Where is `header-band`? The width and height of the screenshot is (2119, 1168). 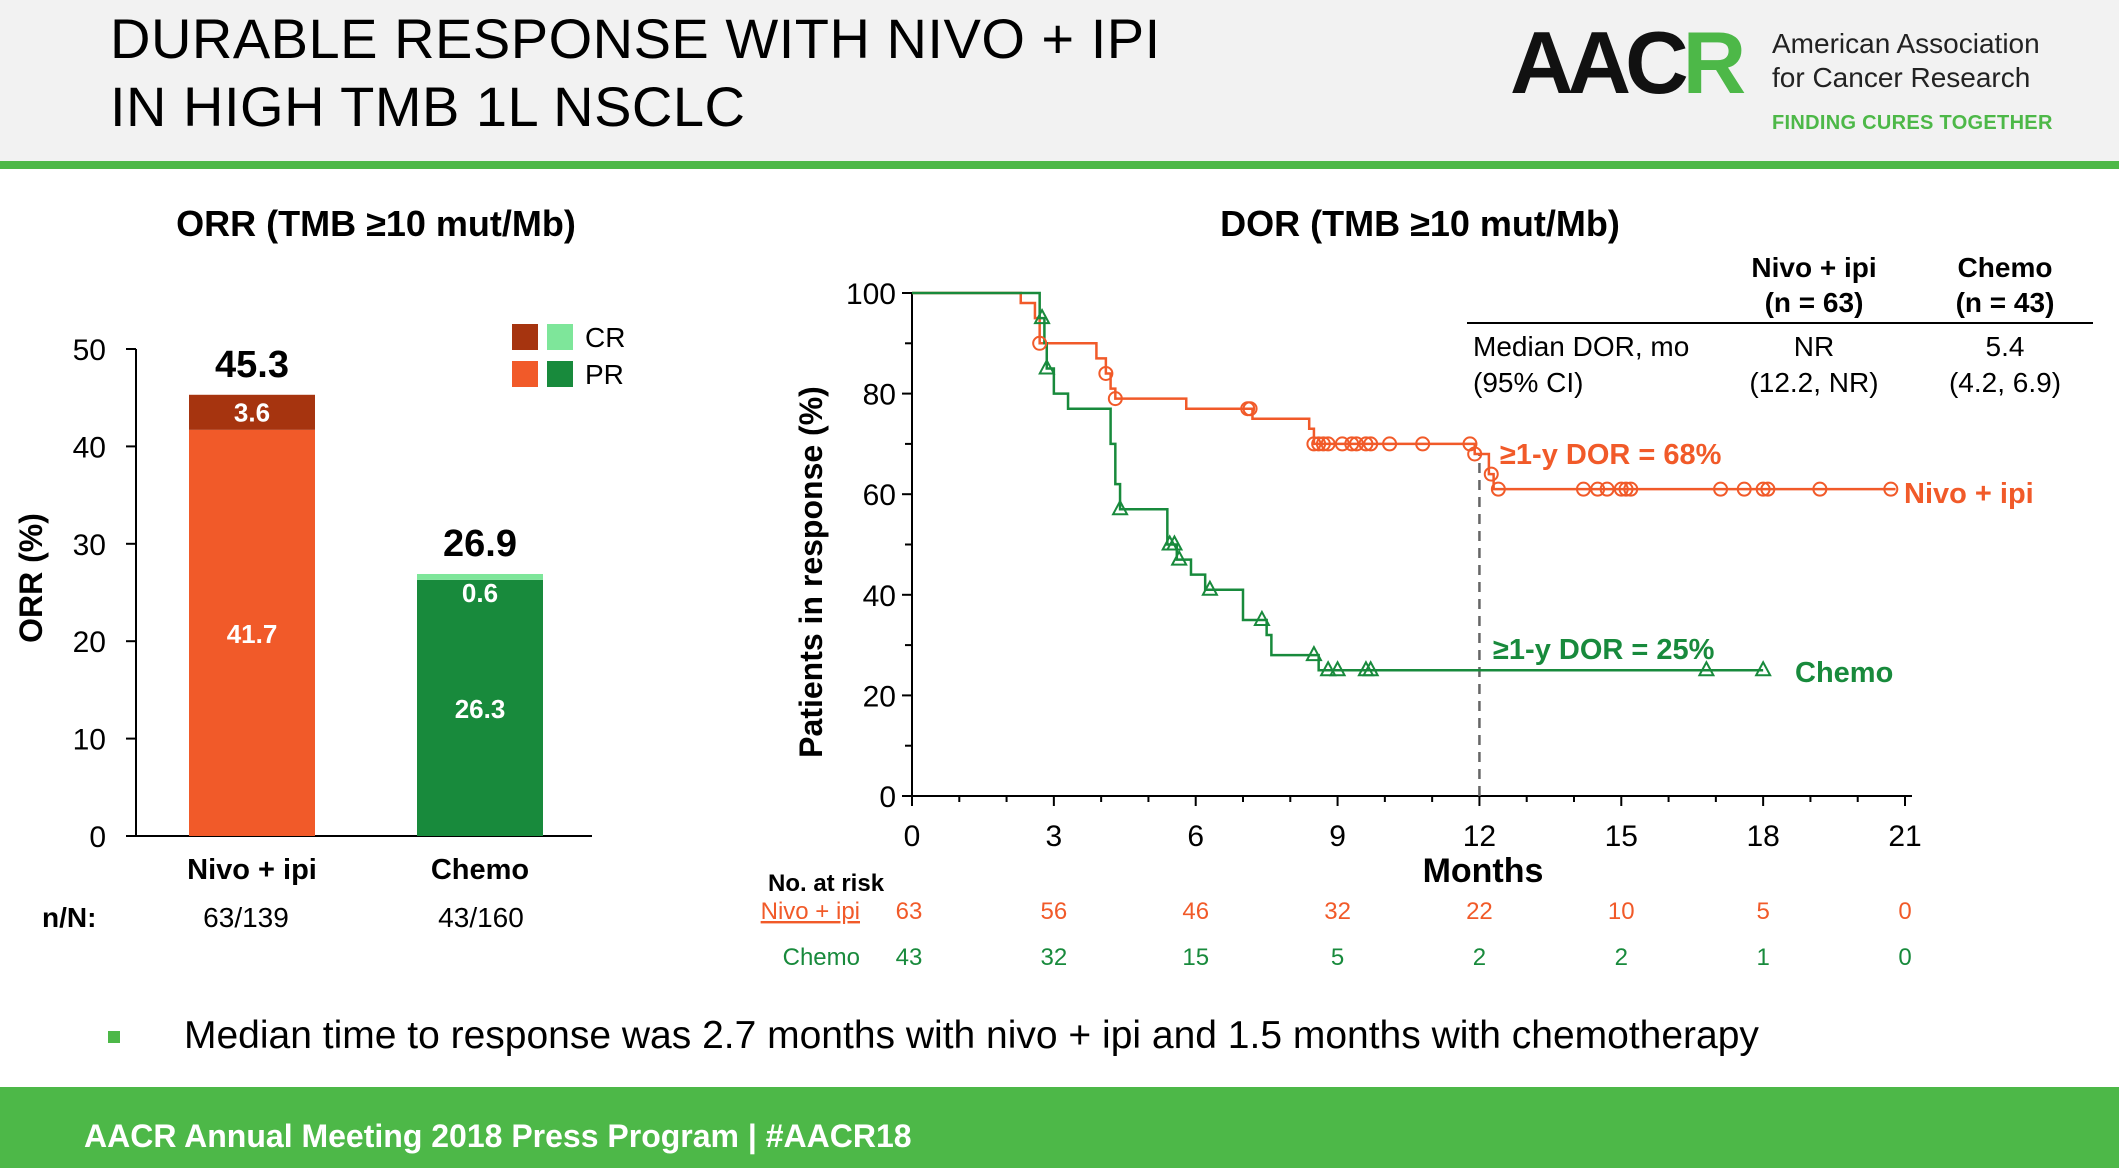
header-band is located at coordinates (1059, 80).